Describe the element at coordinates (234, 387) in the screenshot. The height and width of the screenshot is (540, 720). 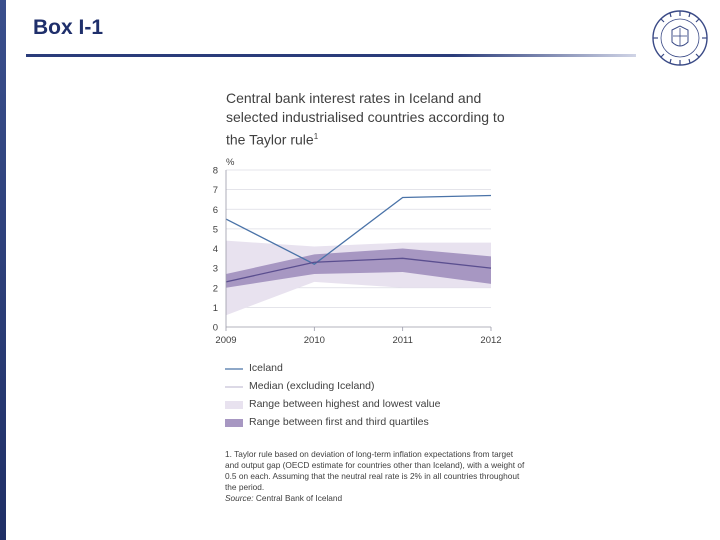
I see `legend-swatch-median` at that location.